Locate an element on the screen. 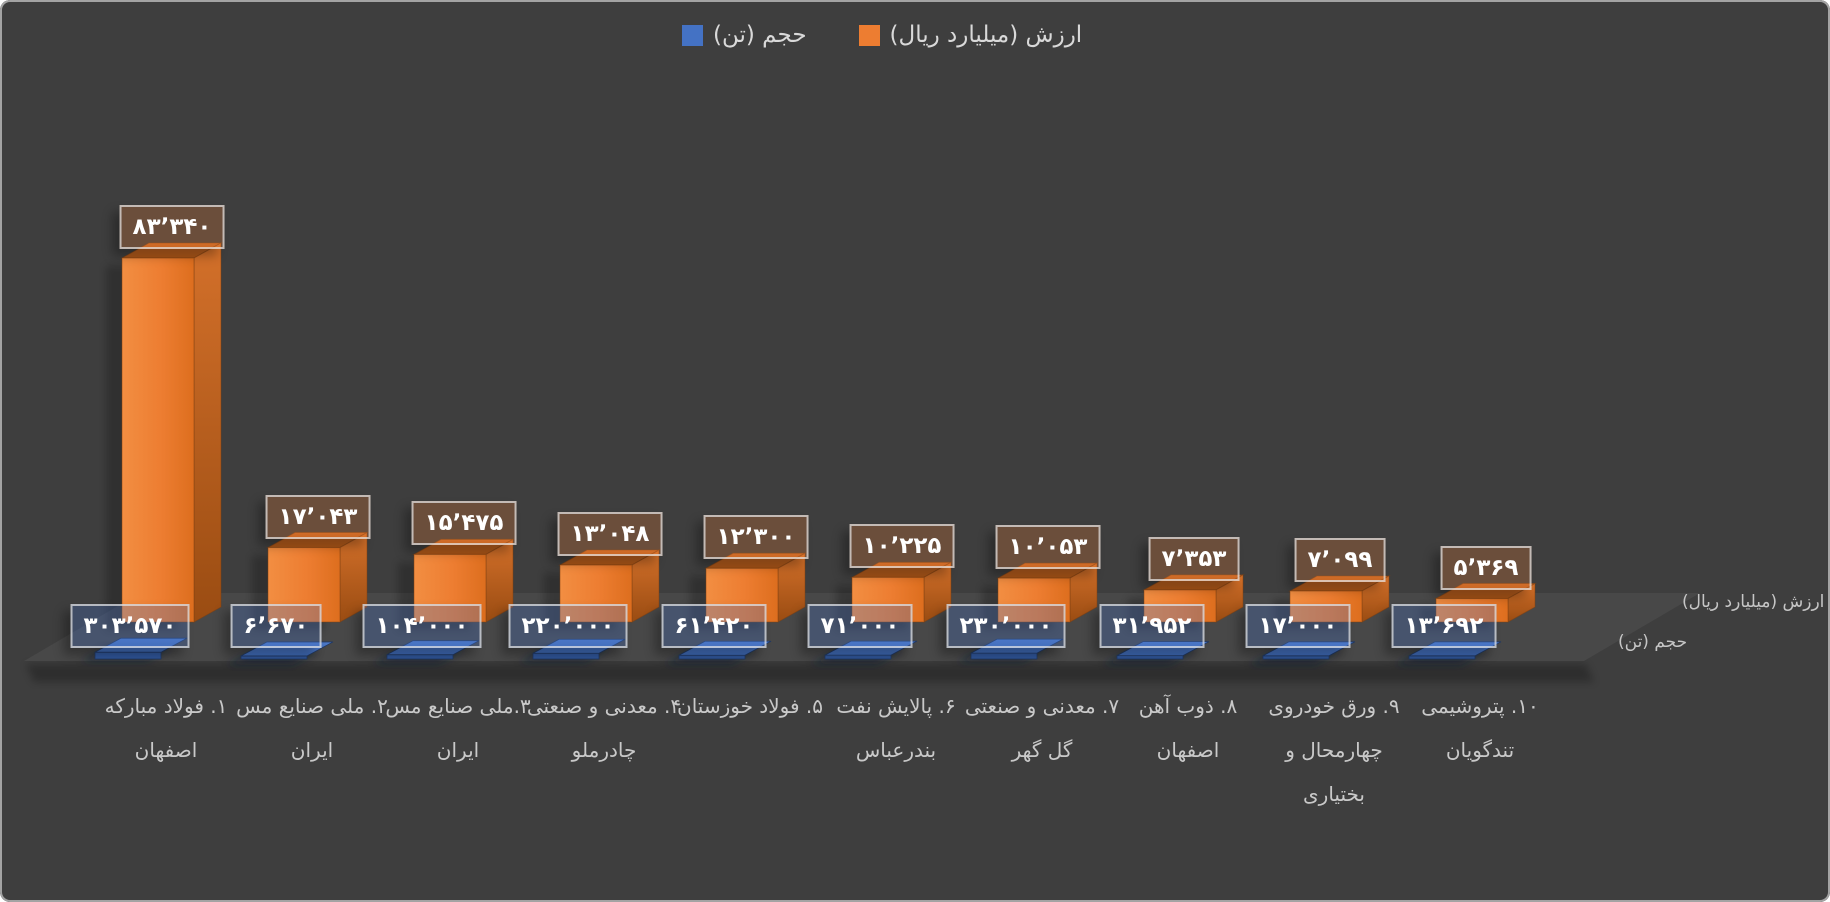 Image resolution: width=1830 pixels, height=902 pixels. value-axis-title: ارزش (میلیارد ریال) is located at coordinates (1753, 602).